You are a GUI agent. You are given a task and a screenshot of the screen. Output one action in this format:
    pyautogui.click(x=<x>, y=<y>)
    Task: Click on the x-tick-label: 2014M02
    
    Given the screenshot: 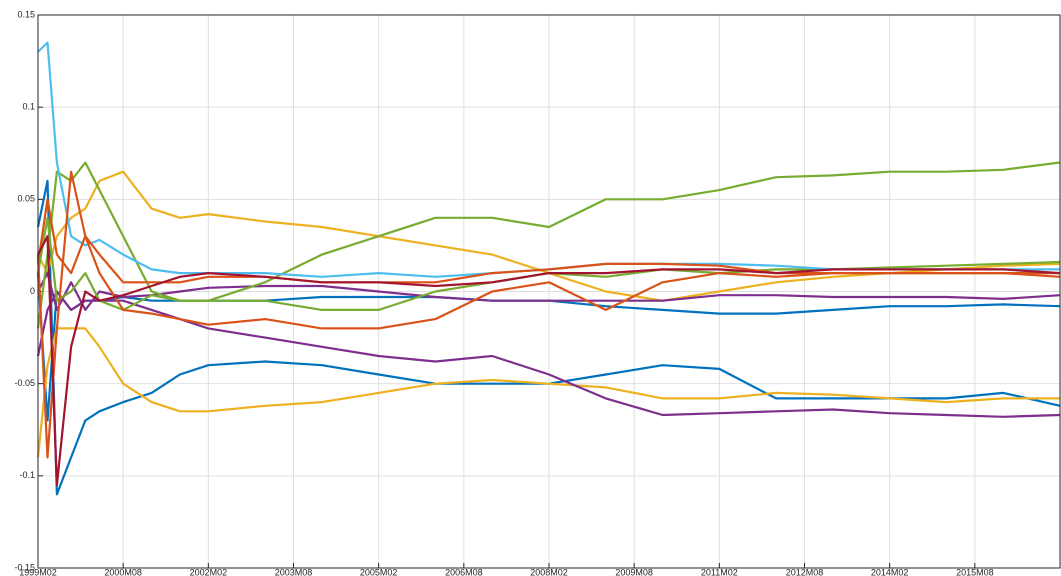 What is the action you would take?
    pyautogui.click(x=890, y=571)
    